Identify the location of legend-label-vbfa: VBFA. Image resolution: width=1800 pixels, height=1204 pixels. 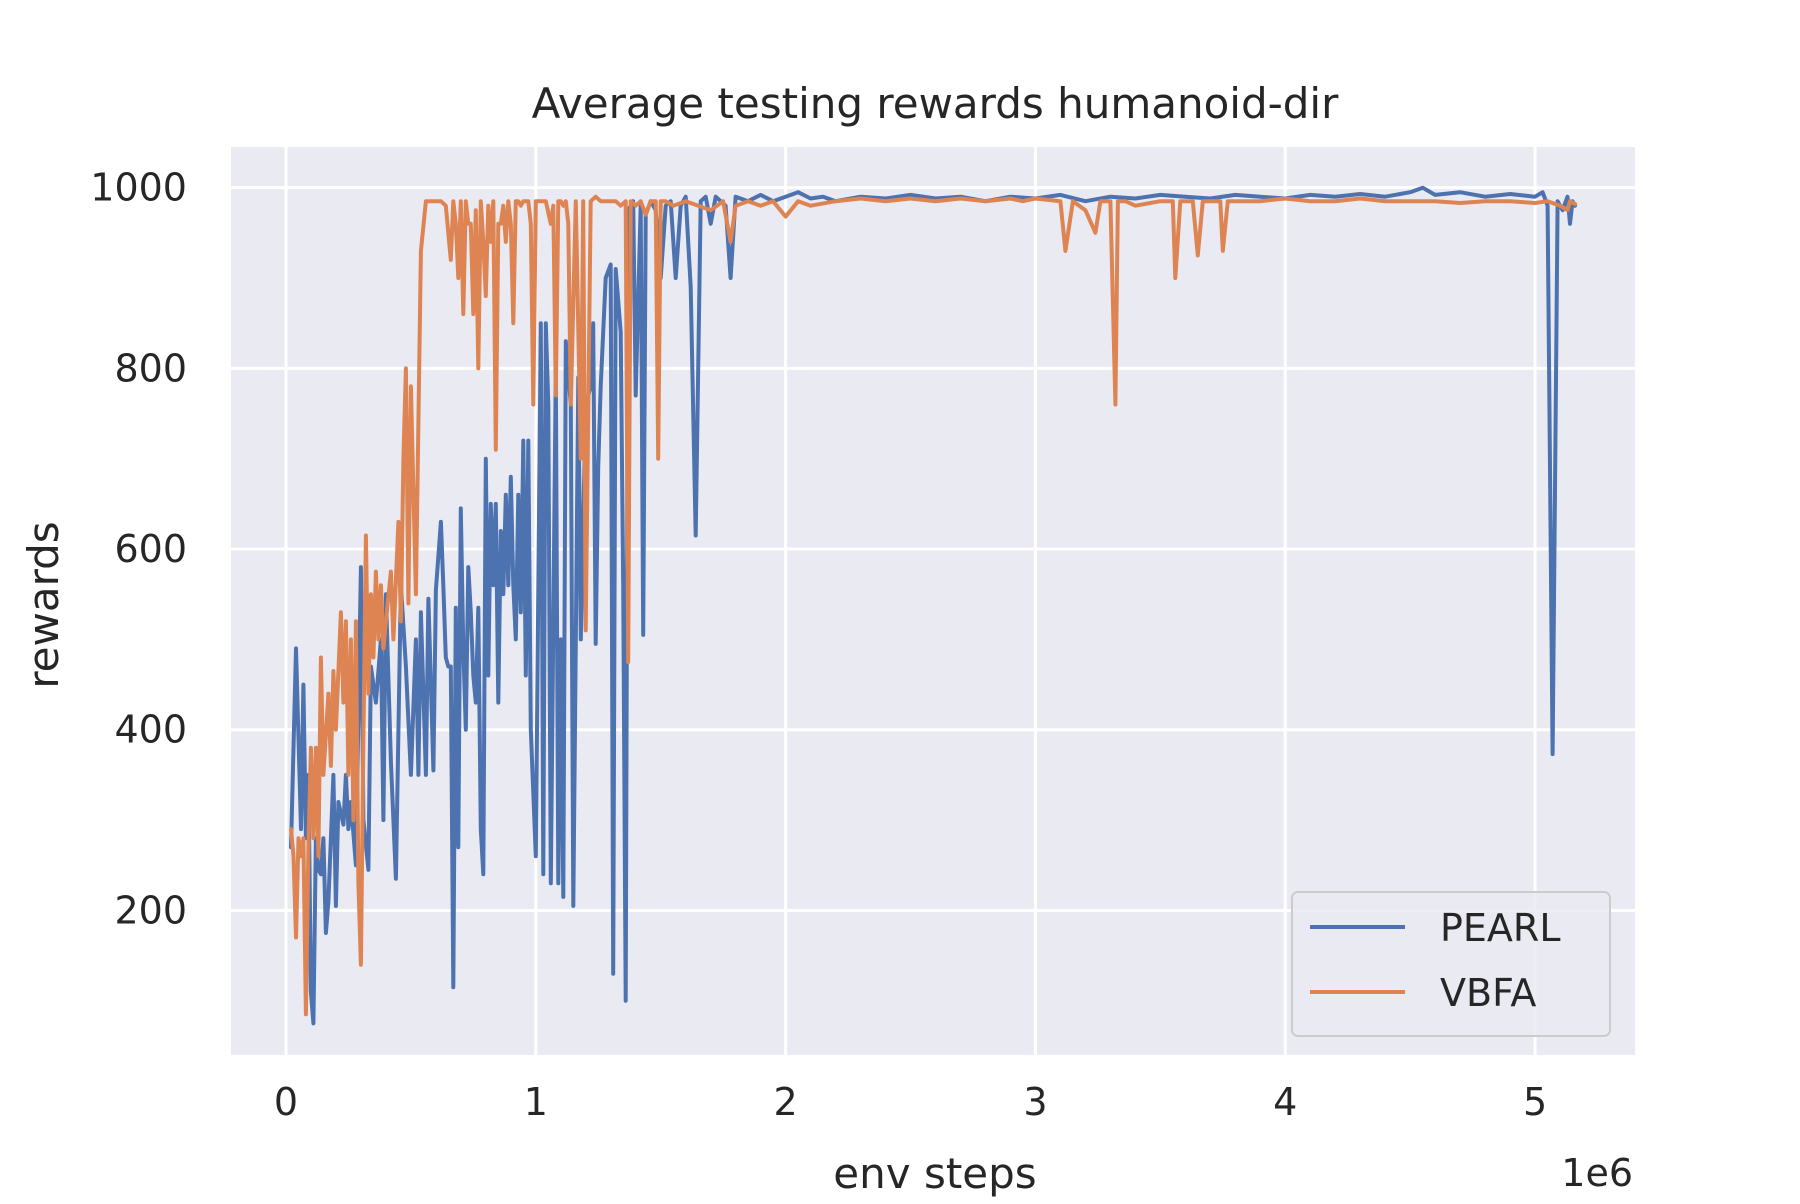
(1488, 993).